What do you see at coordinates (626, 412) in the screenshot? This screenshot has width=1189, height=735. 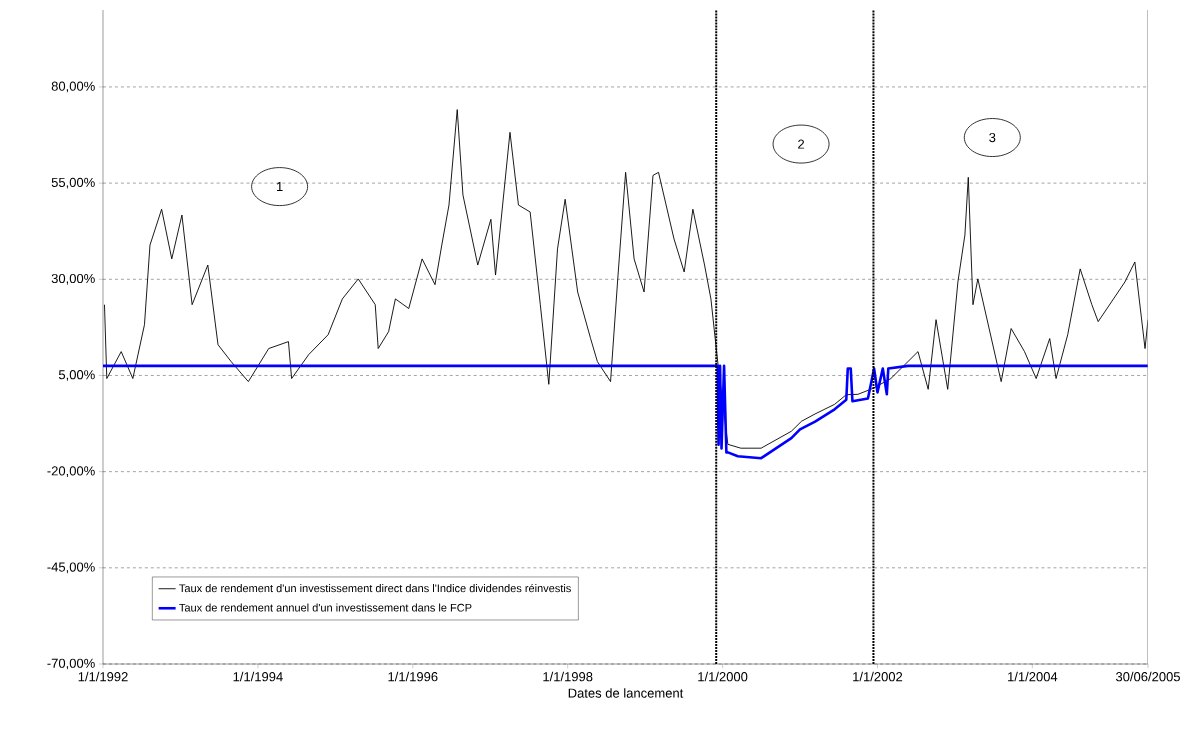 I see `line-series` at bounding box center [626, 412].